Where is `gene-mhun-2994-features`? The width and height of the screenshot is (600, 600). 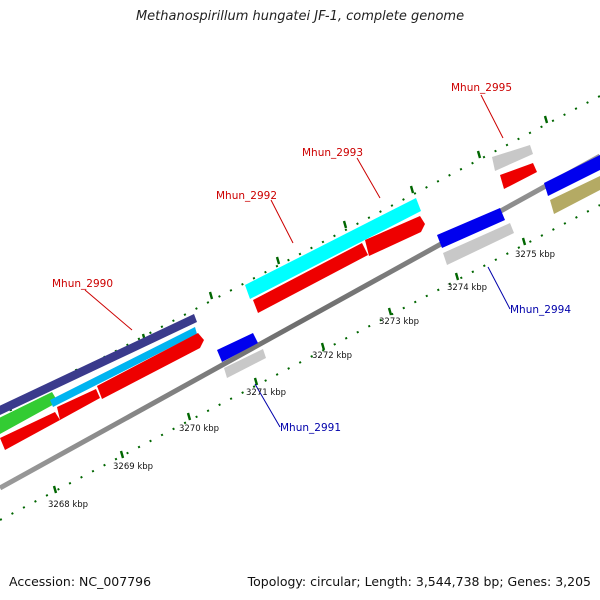 gene-mhun-2994-features is located at coordinates (475, 236).